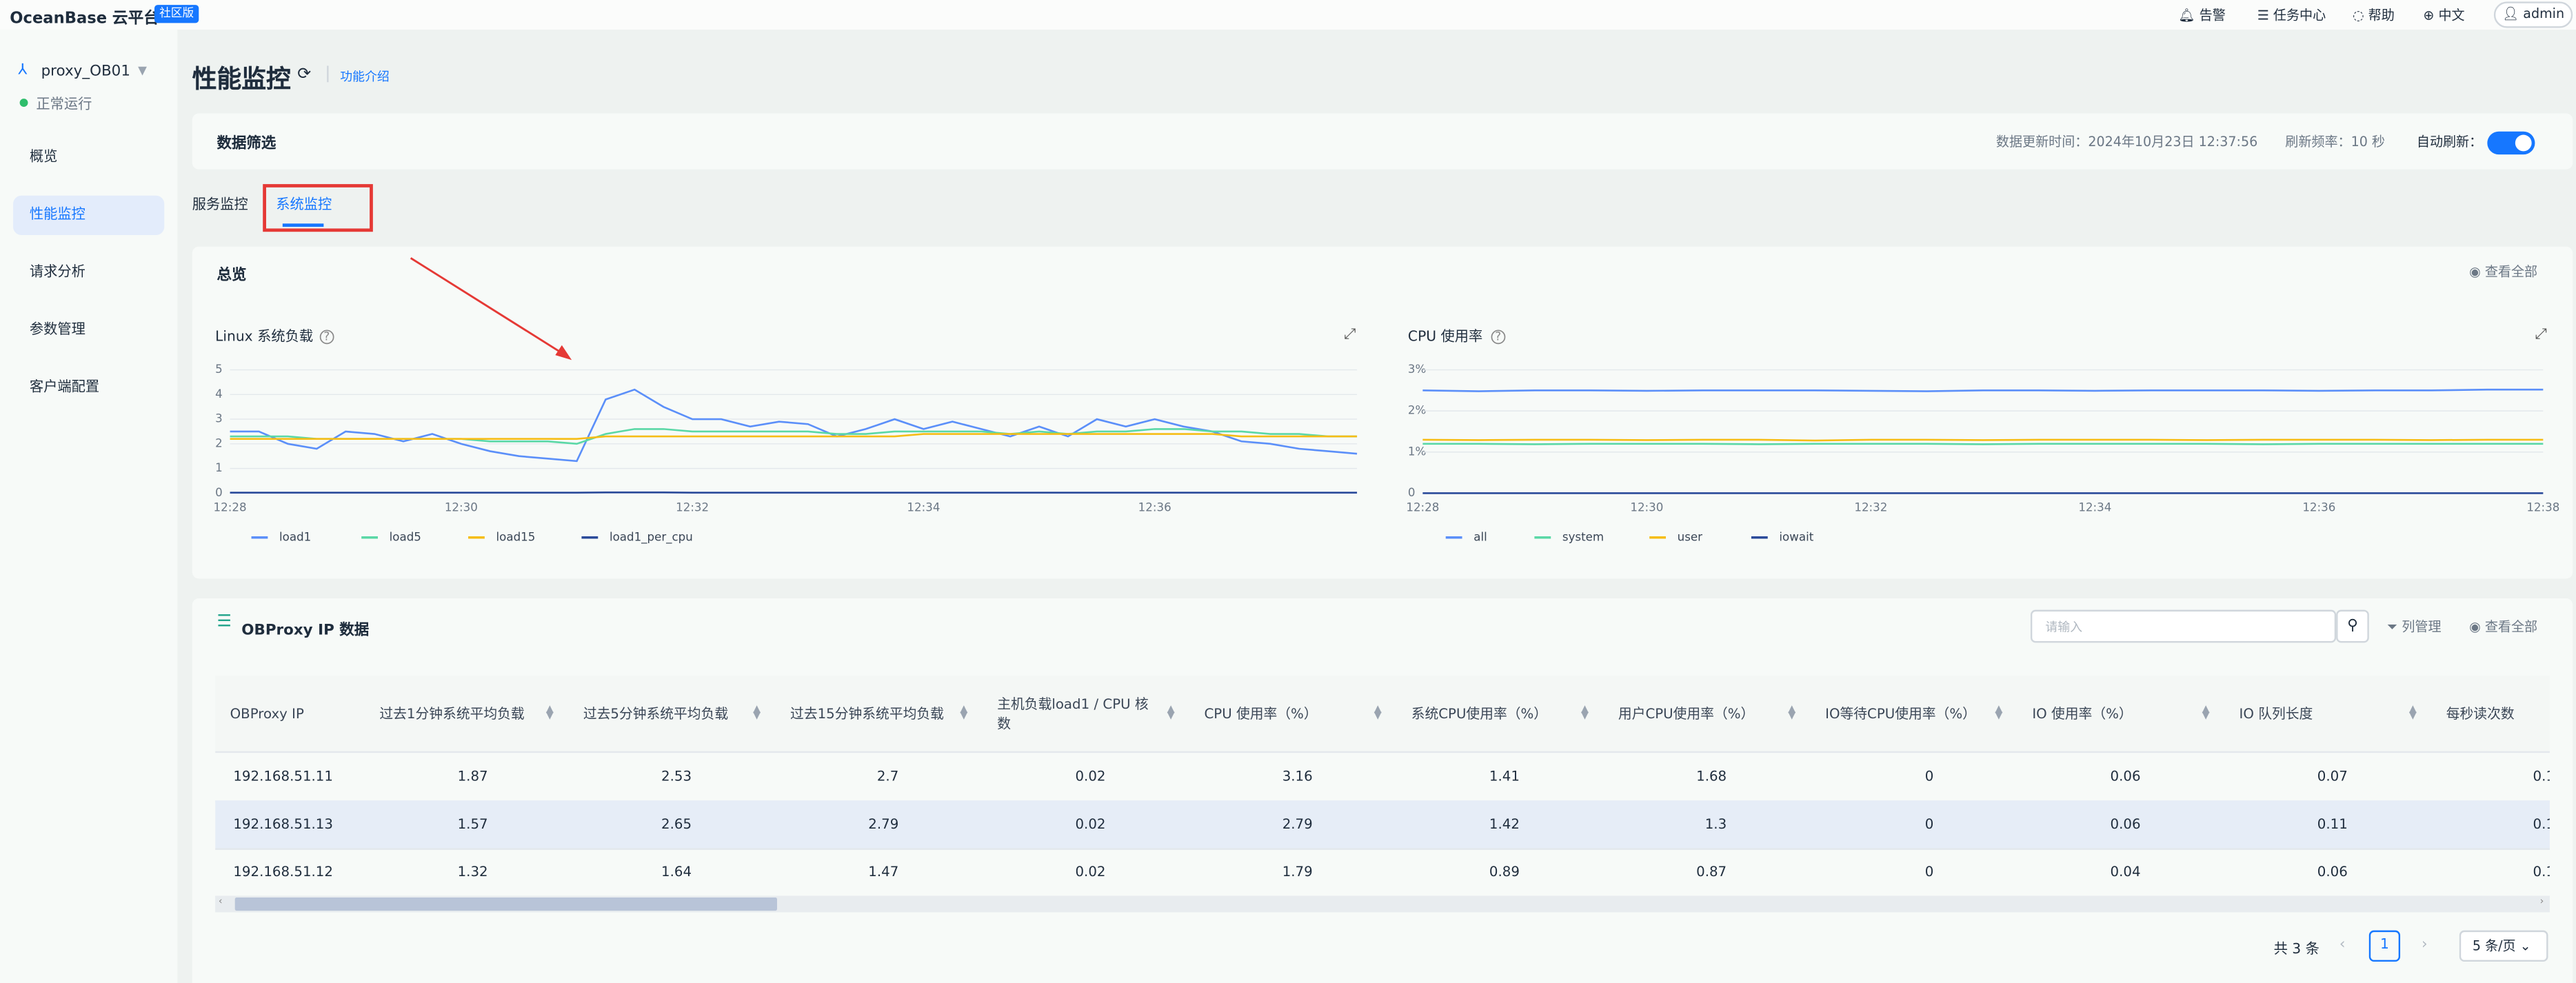 The height and width of the screenshot is (983, 2576). Describe the element at coordinates (264, 335) in the screenshot. I see `chart-title: Linux 系统负载` at that location.